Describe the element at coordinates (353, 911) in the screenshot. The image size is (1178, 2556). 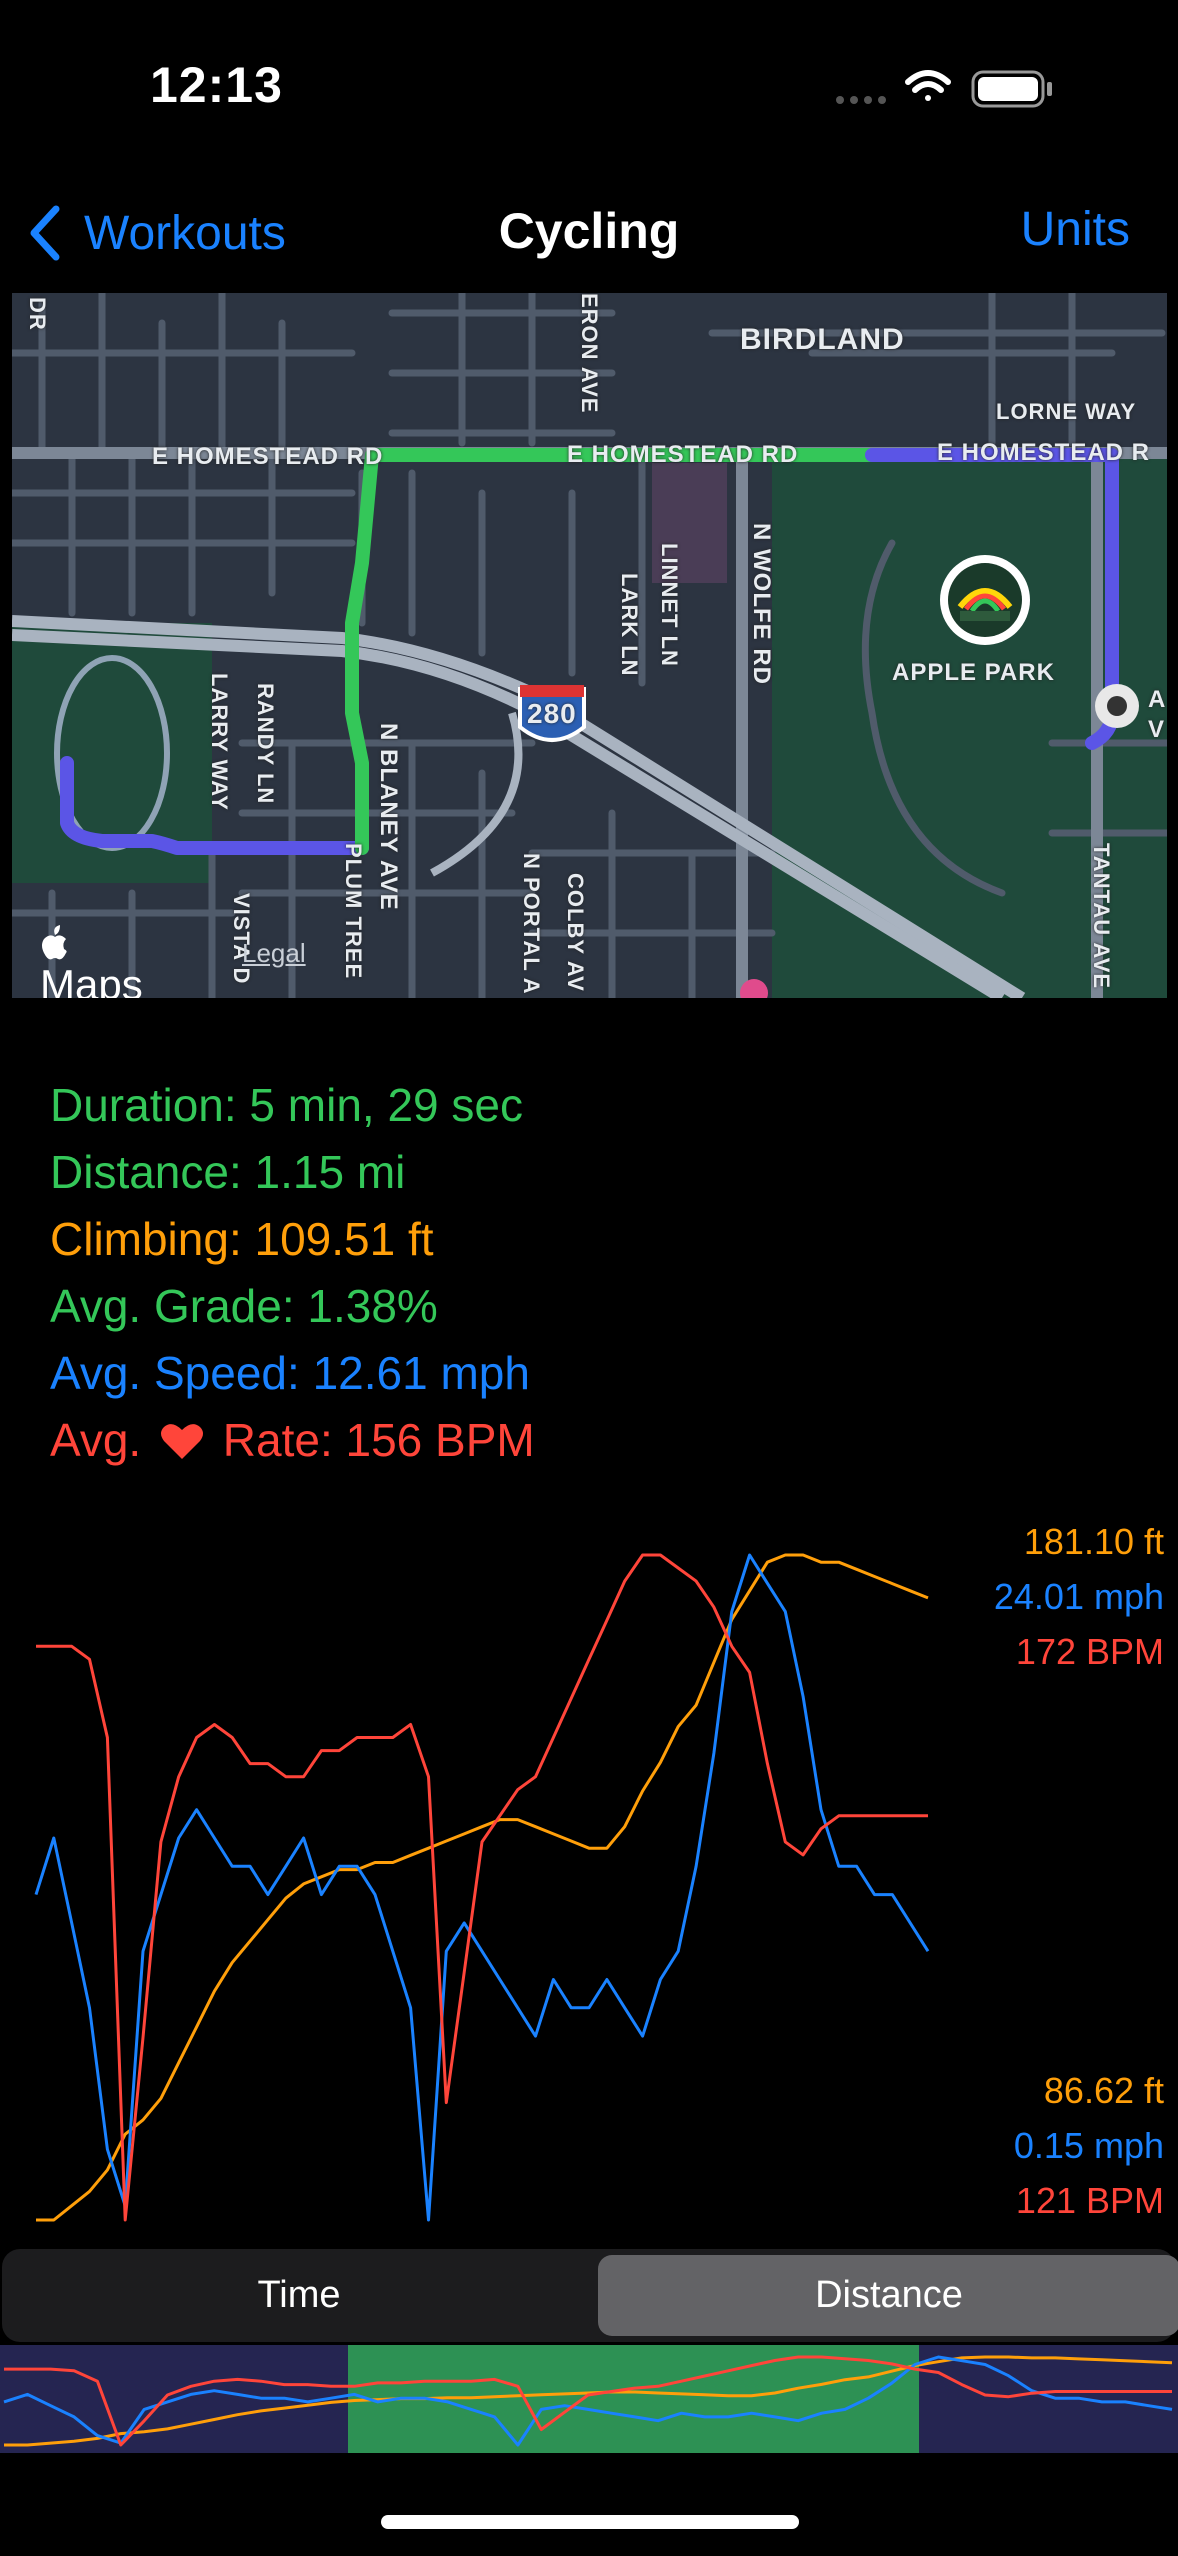
I see `map-label-plum-tree: PLUM TREE` at that location.